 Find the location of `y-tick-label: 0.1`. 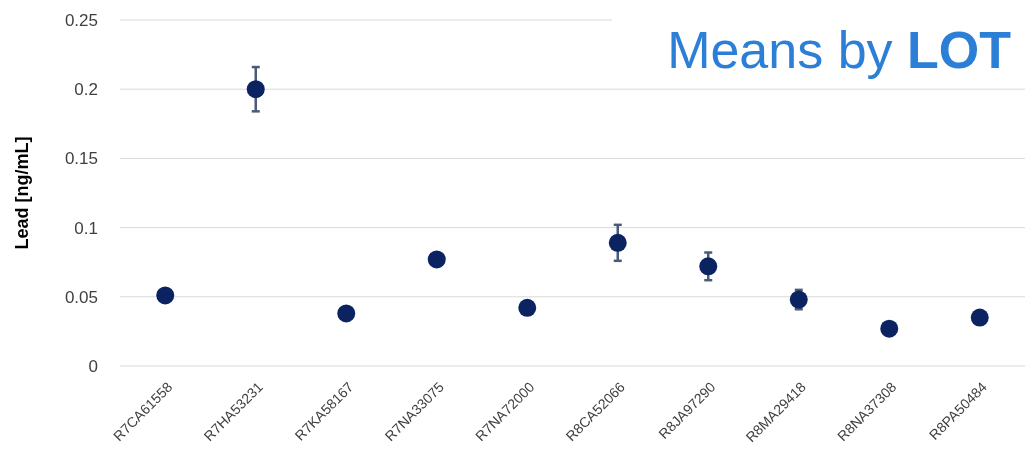

y-tick-label: 0.1 is located at coordinates (86, 228).